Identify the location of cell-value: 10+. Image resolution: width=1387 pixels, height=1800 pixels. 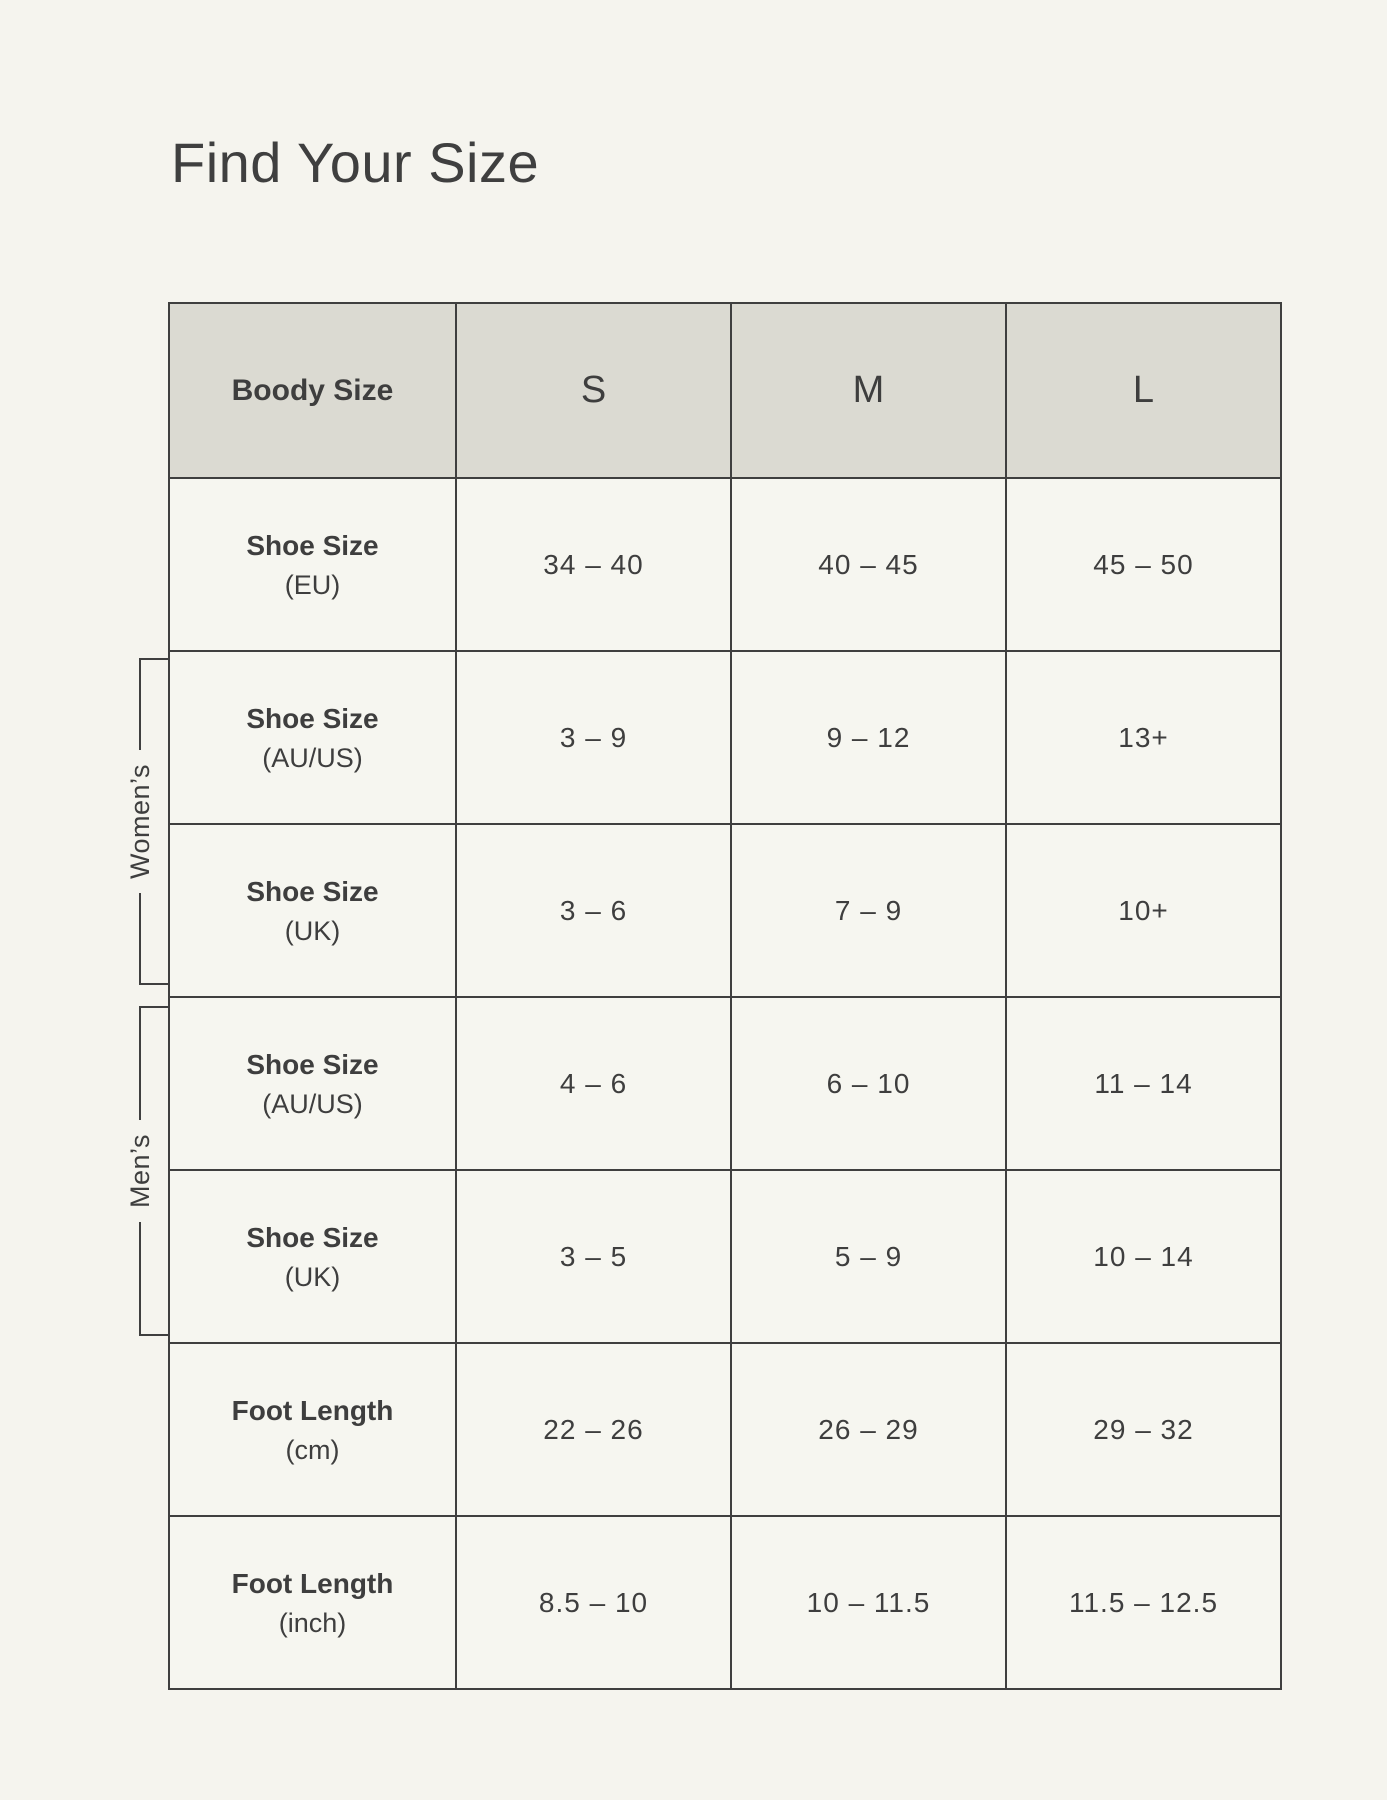
(1143, 910).